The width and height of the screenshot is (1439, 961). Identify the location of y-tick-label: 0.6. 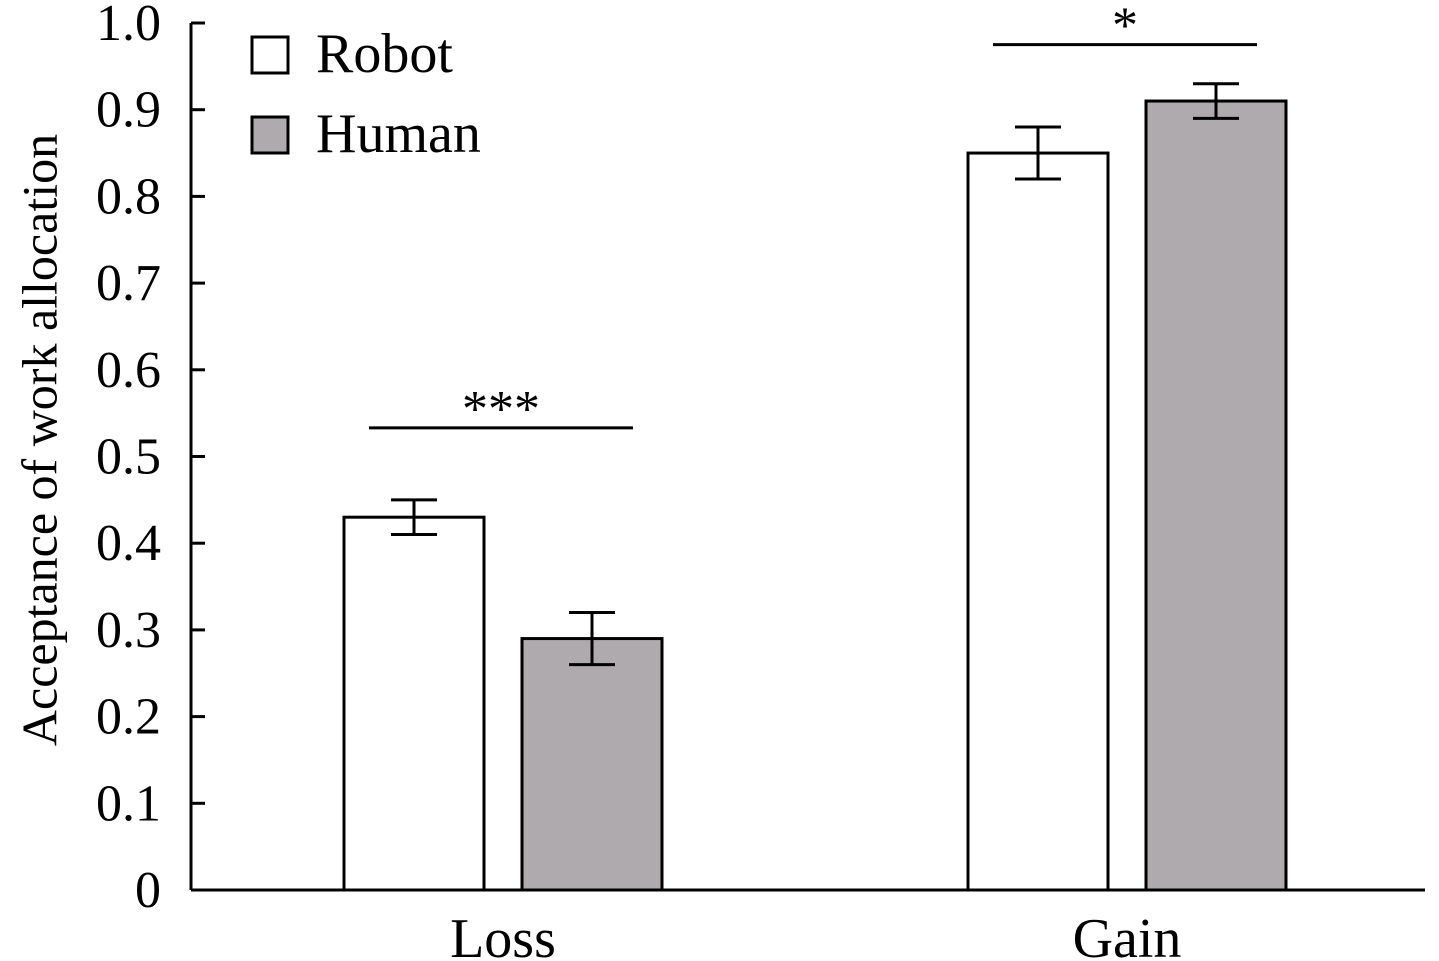
(128, 370).